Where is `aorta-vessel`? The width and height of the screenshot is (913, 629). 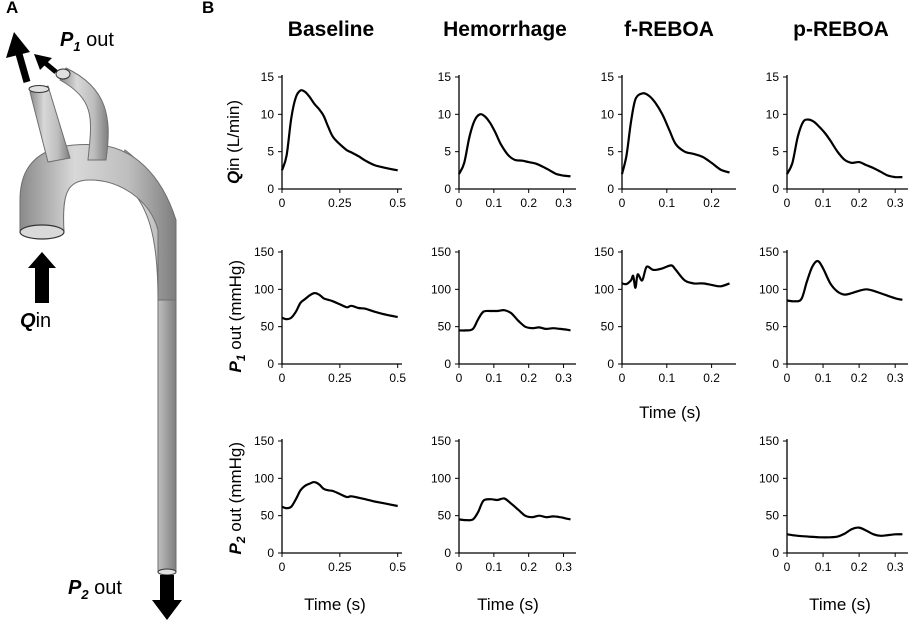
aorta-vessel is located at coordinates (98, 321).